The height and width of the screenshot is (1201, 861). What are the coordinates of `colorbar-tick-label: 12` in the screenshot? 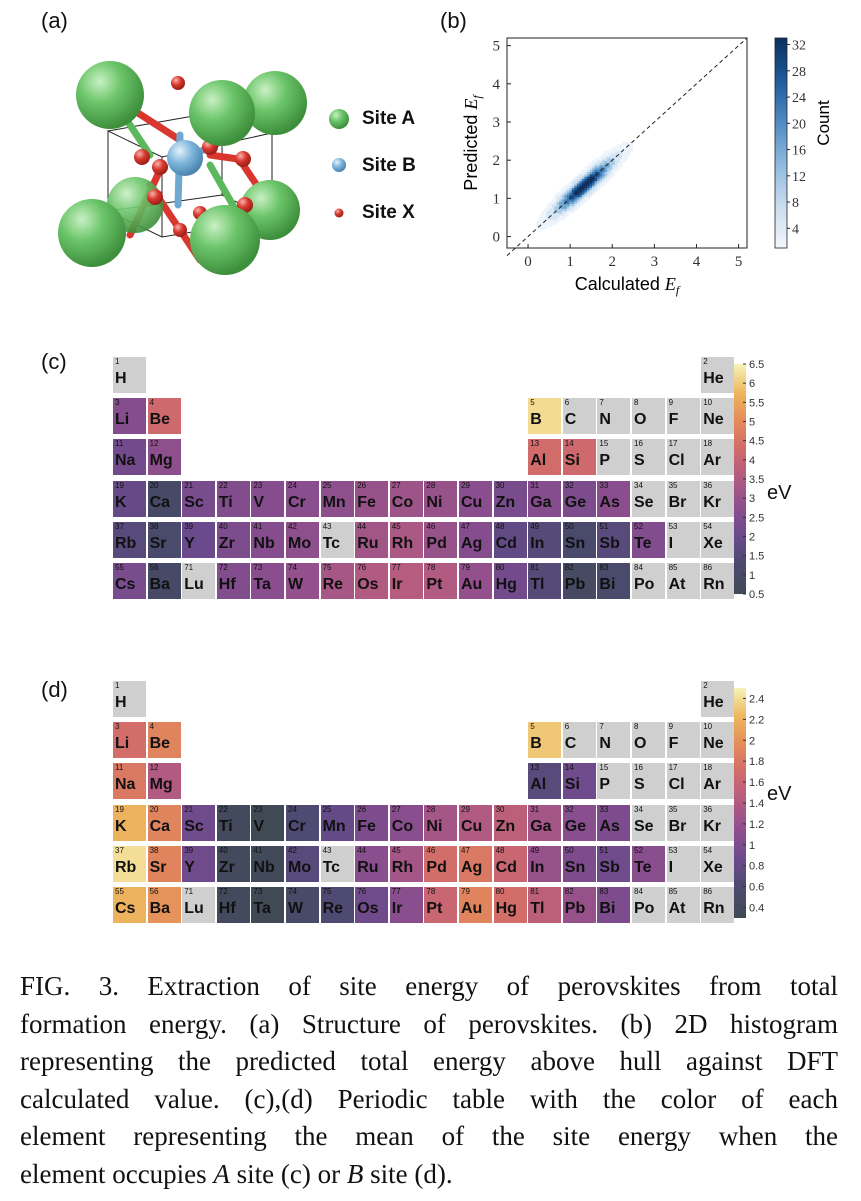 It's located at (799, 177).